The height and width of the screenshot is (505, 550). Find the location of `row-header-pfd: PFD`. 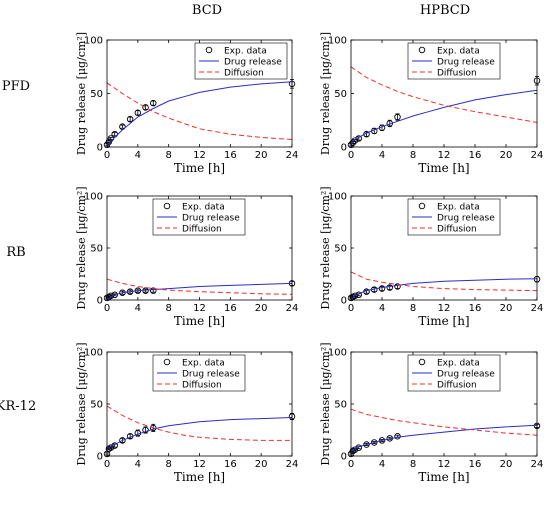

row-header-pfd: PFD is located at coordinates (16, 86).